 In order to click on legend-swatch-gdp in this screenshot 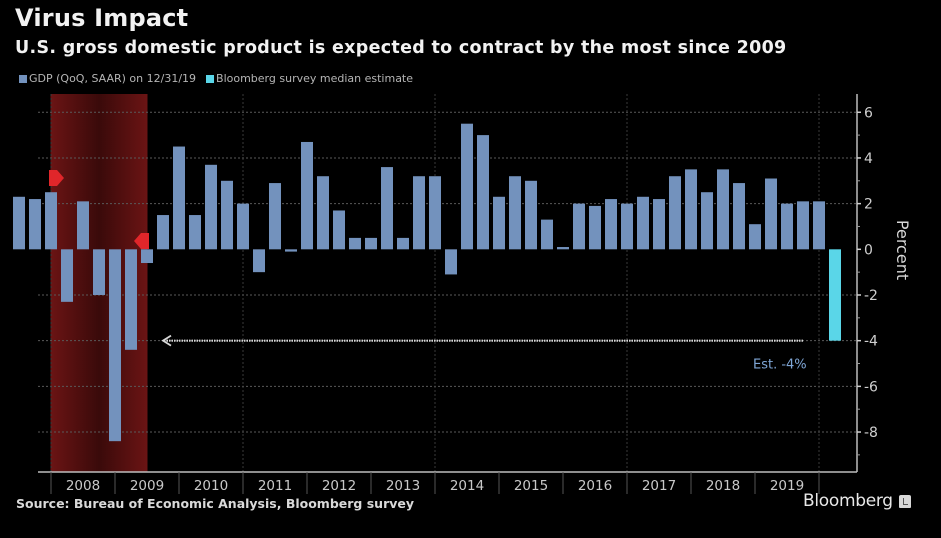, I will do `click(23, 78)`.